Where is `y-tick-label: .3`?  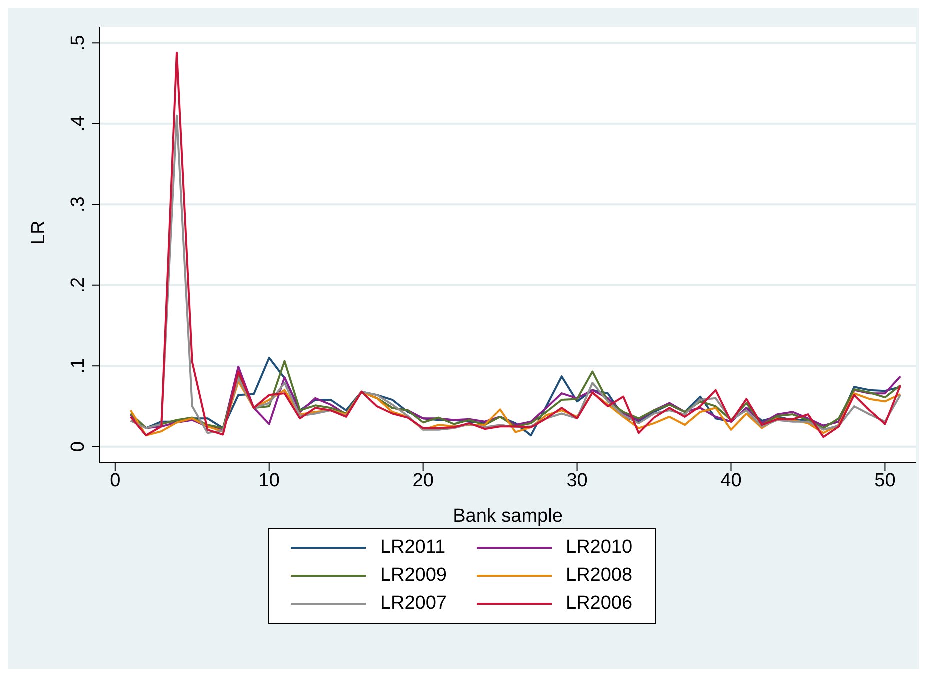
y-tick-label: .3 is located at coordinates (78, 204).